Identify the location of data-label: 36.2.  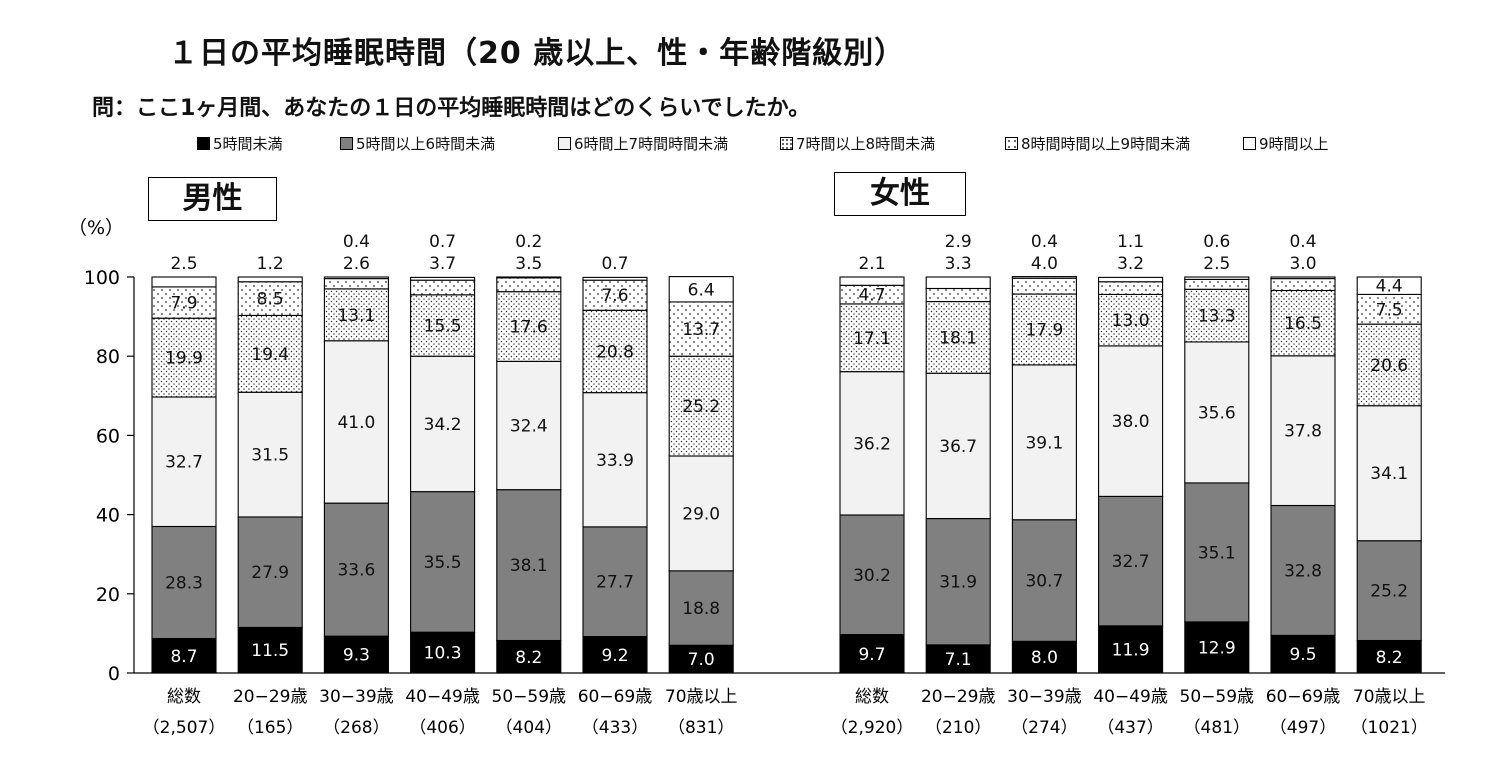
(872, 444).